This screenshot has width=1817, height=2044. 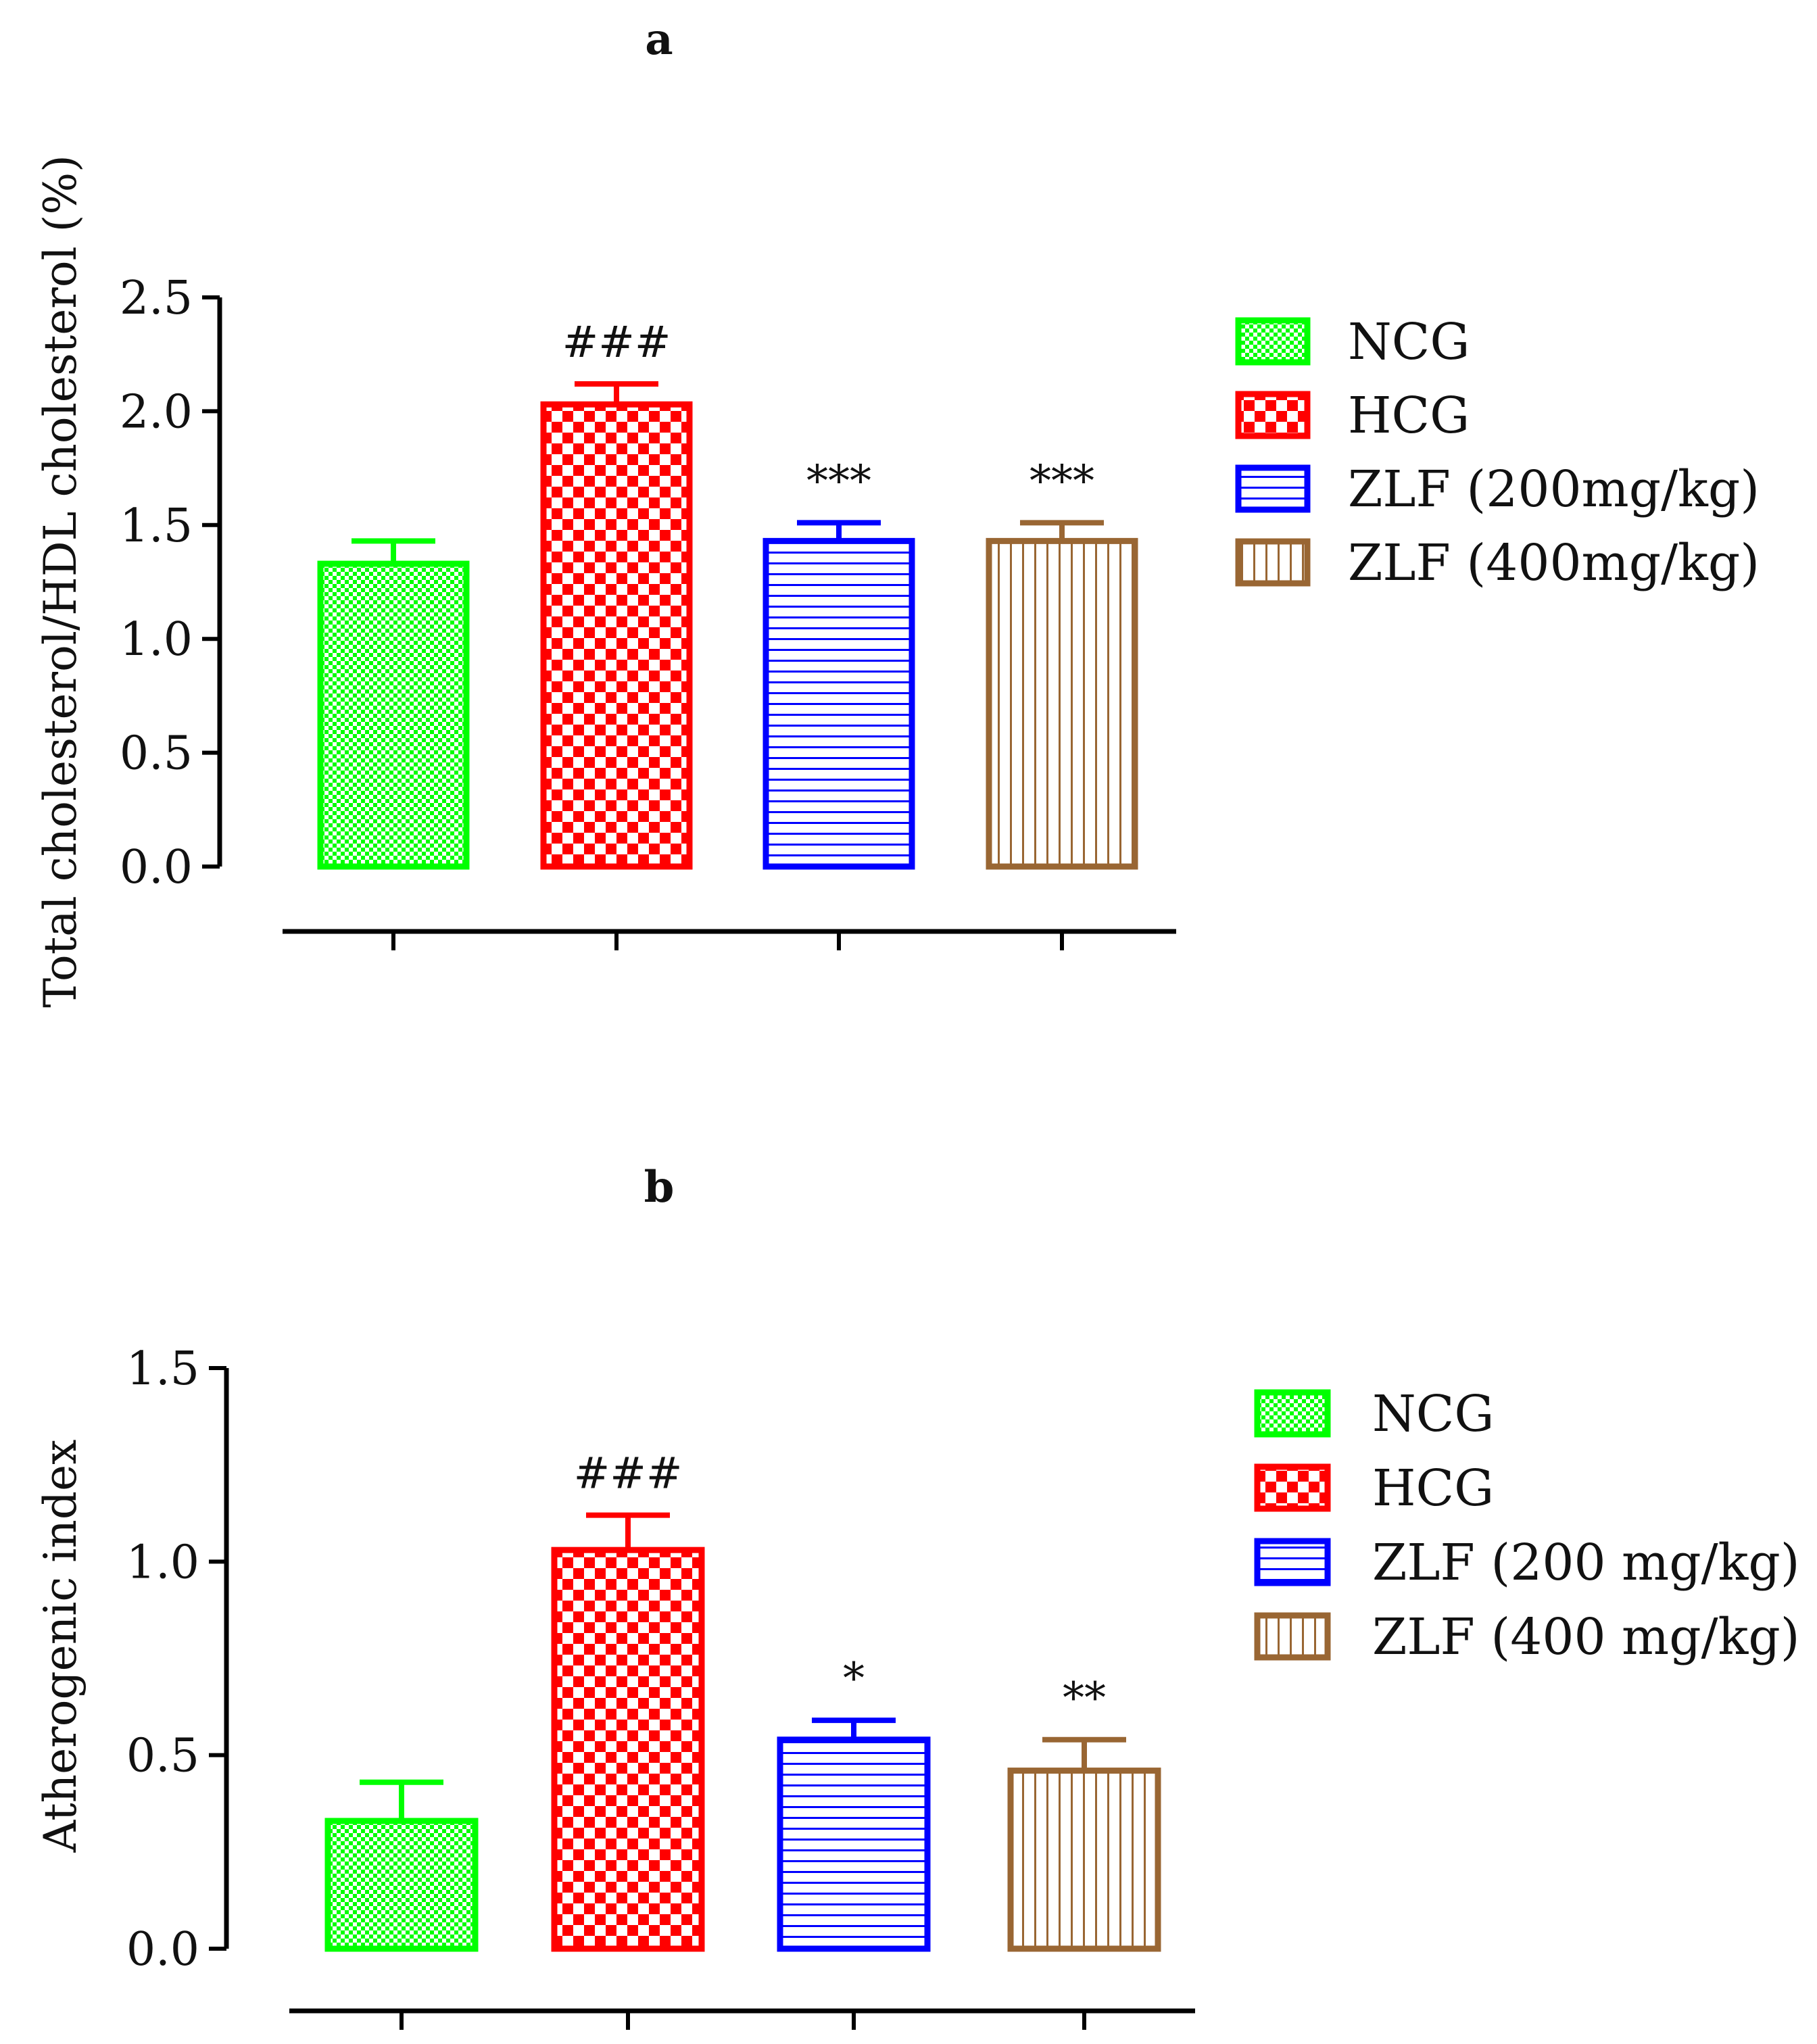 I want to click on panel-b-y-axis-label: Atherogenic index, so click(x=60, y=1646).